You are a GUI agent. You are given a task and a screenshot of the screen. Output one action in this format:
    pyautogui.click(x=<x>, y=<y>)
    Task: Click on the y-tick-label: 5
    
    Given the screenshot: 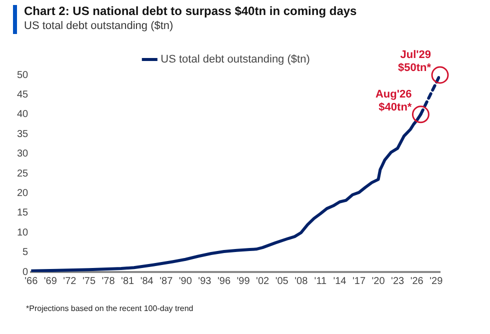 What is the action you would take?
    pyautogui.click(x=25, y=252)
    